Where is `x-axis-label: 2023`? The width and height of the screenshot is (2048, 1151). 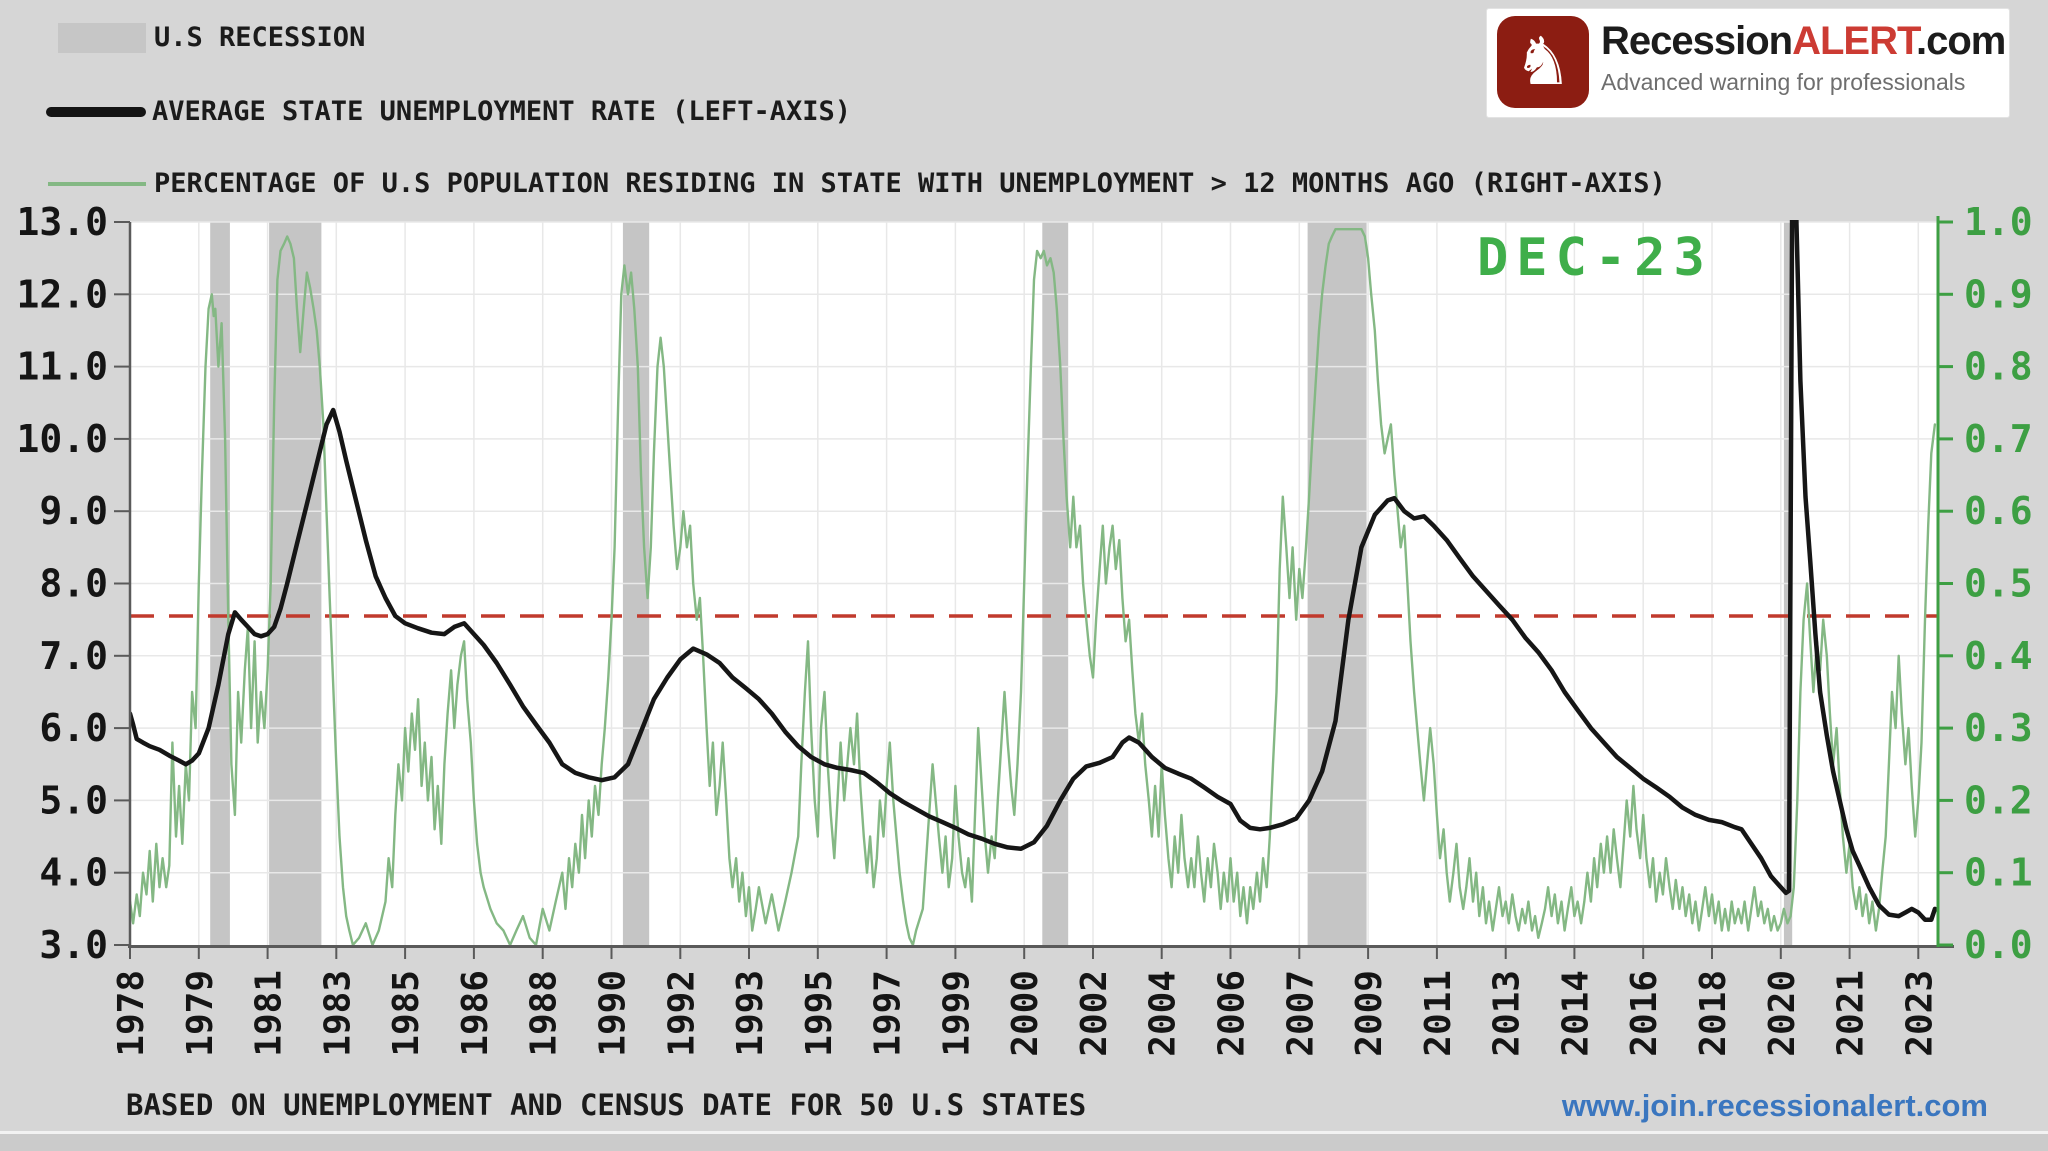
x-axis-label: 2023 is located at coordinates (1919, 1013).